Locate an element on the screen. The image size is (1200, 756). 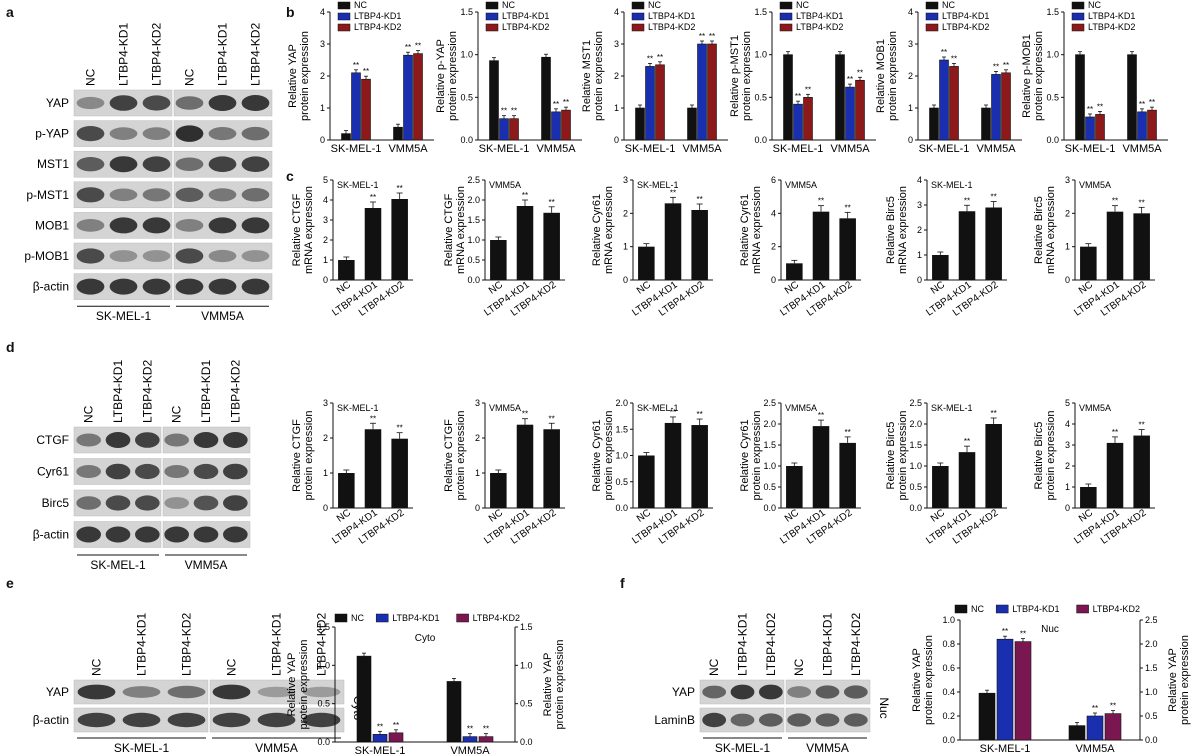
y-tick-label: 2.5 is located at coordinates (473, 180).